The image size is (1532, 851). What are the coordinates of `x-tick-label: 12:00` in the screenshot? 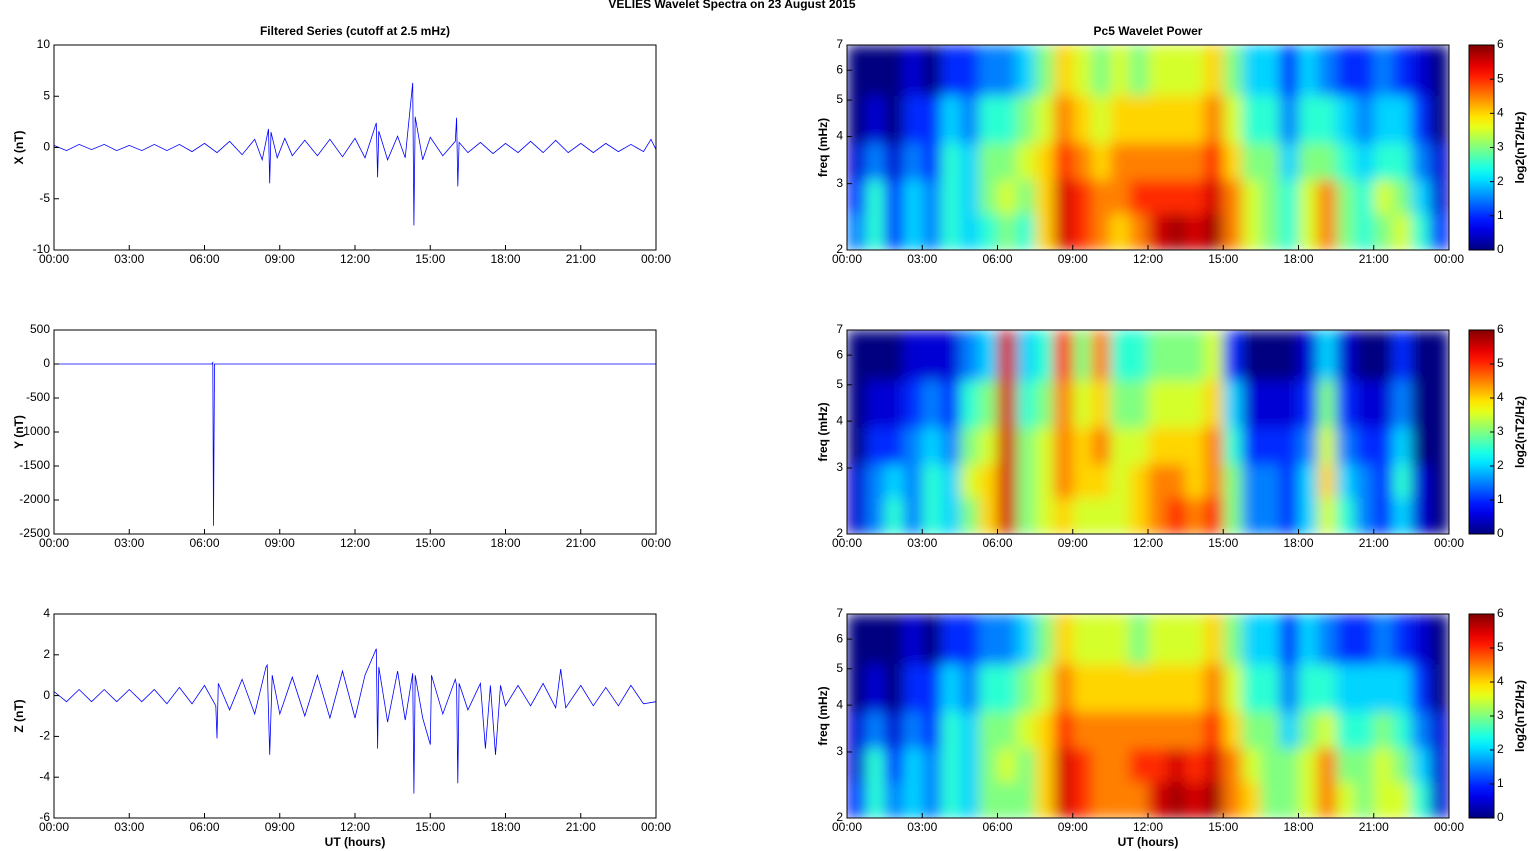 It's located at (1148, 543).